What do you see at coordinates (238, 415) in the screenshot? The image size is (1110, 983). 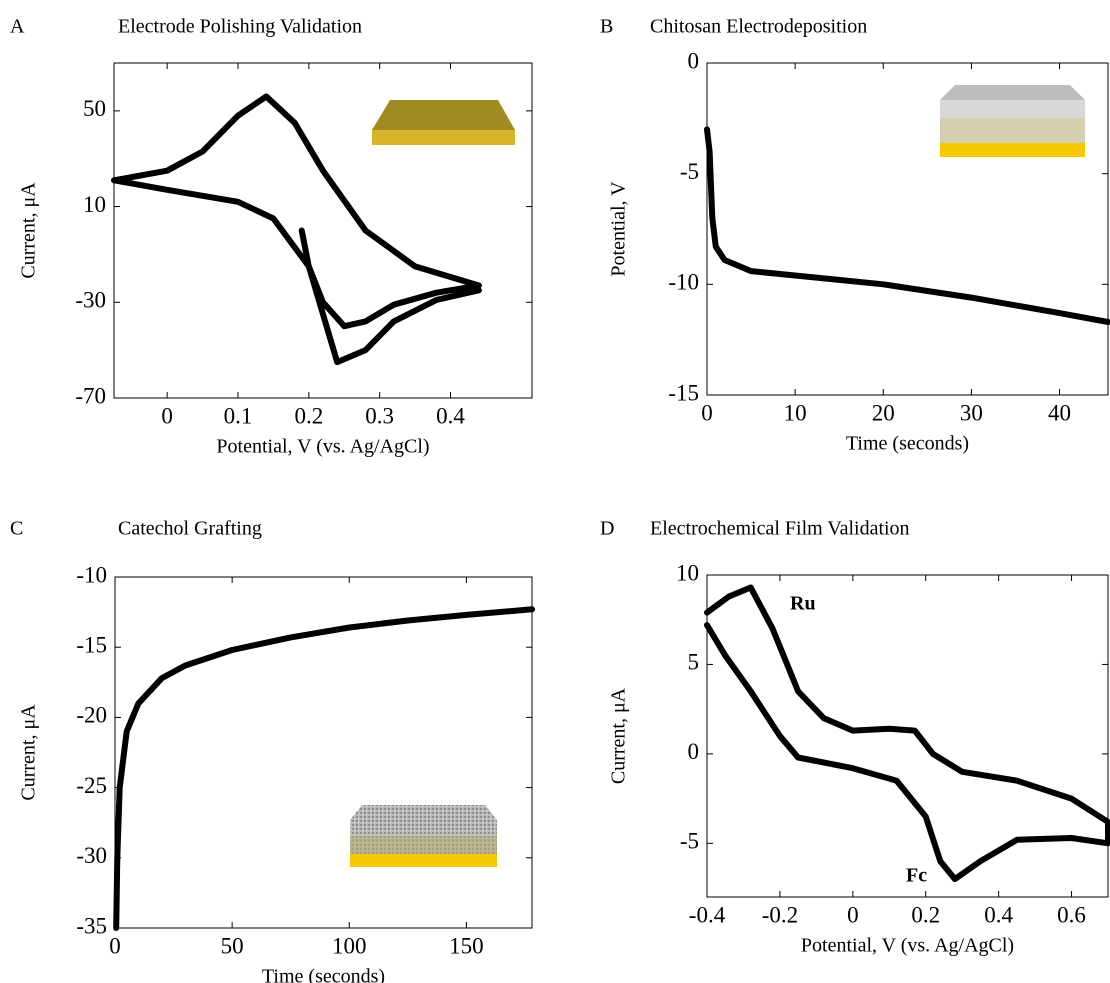 I see `x-tick-label: 0.1` at bounding box center [238, 415].